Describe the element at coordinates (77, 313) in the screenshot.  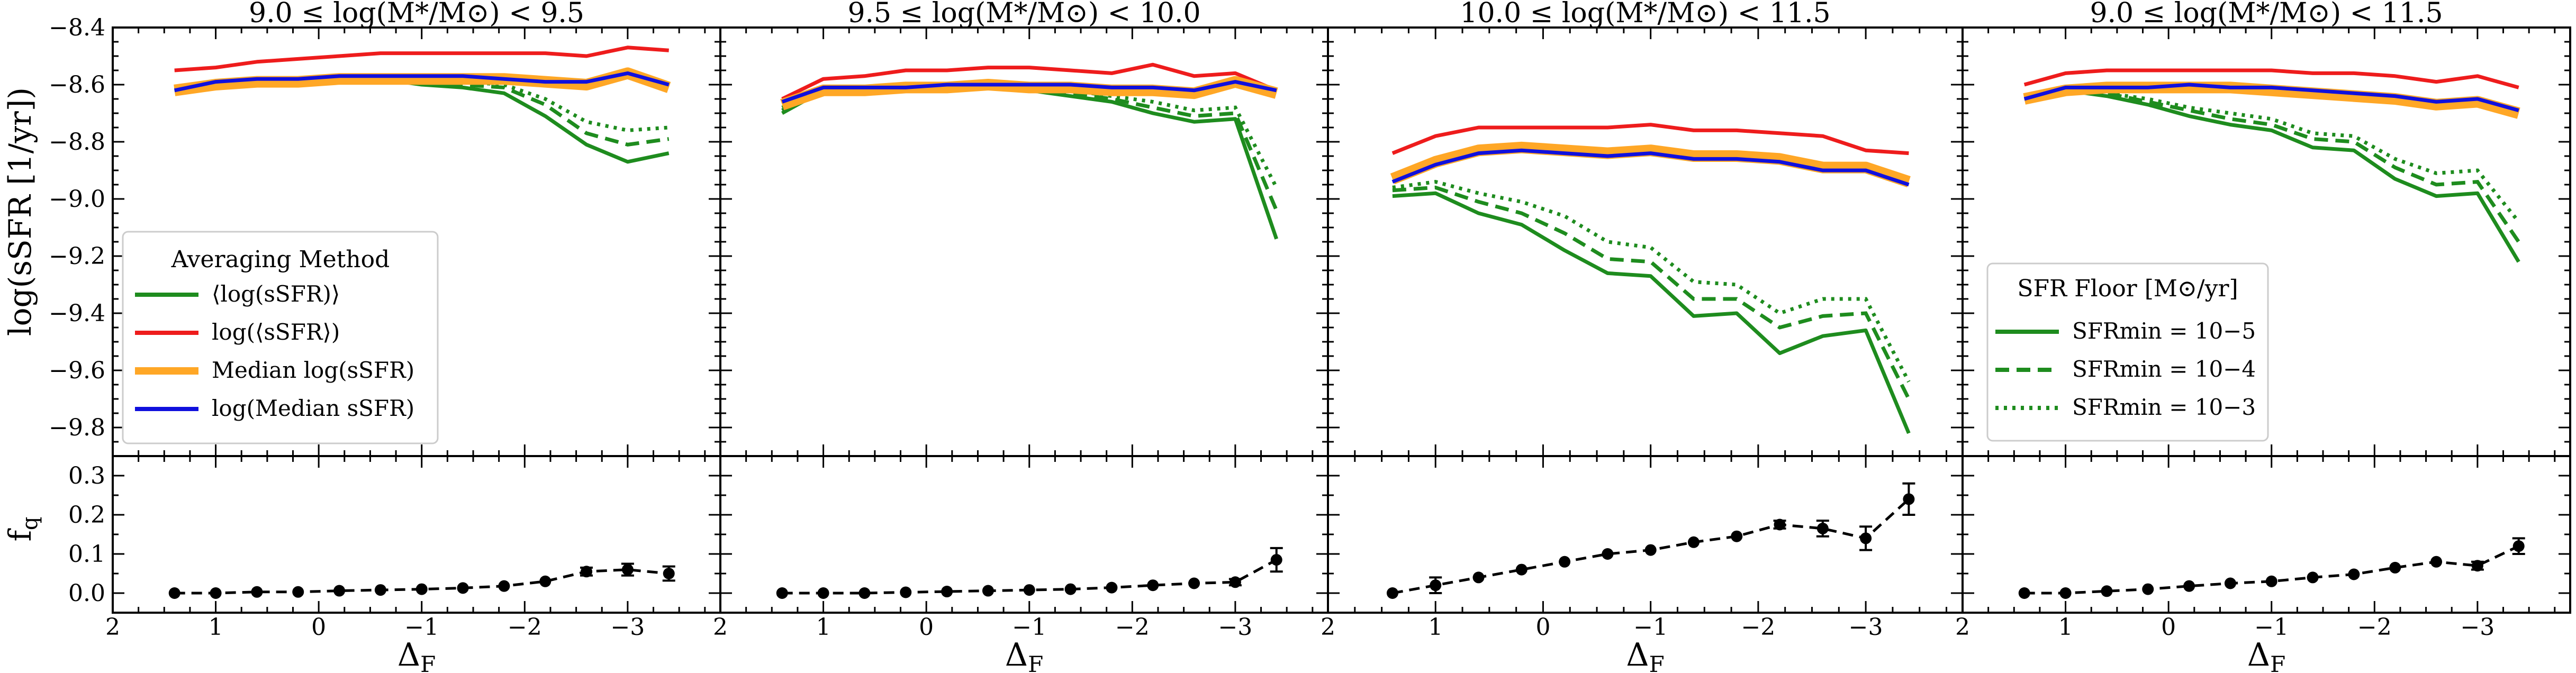
I see `y-tick-label: −9.4` at that location.